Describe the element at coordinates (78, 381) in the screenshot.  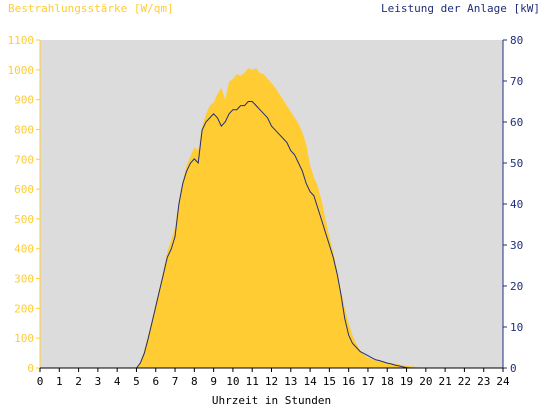
I see `x-tick-label: 2` at that location.